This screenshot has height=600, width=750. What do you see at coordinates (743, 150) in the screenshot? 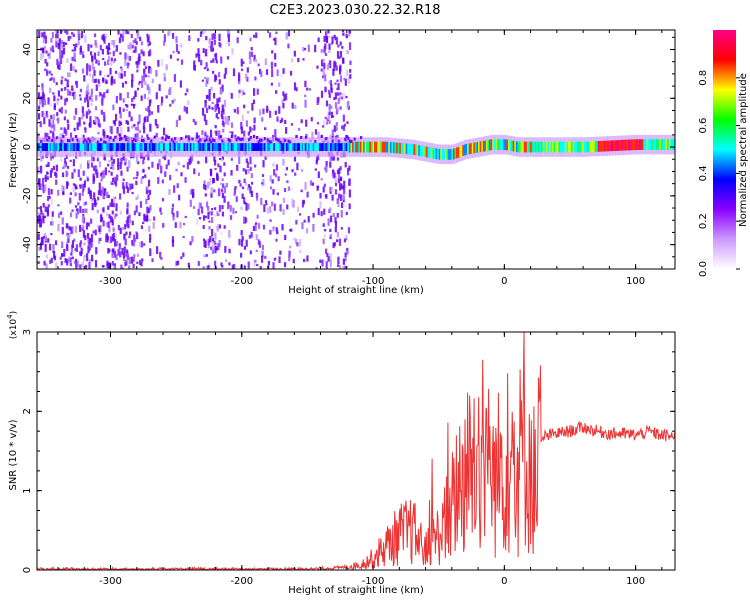
I see `colorbar-label: Normalized spectral amplitude` at bounding box center [743, 150].